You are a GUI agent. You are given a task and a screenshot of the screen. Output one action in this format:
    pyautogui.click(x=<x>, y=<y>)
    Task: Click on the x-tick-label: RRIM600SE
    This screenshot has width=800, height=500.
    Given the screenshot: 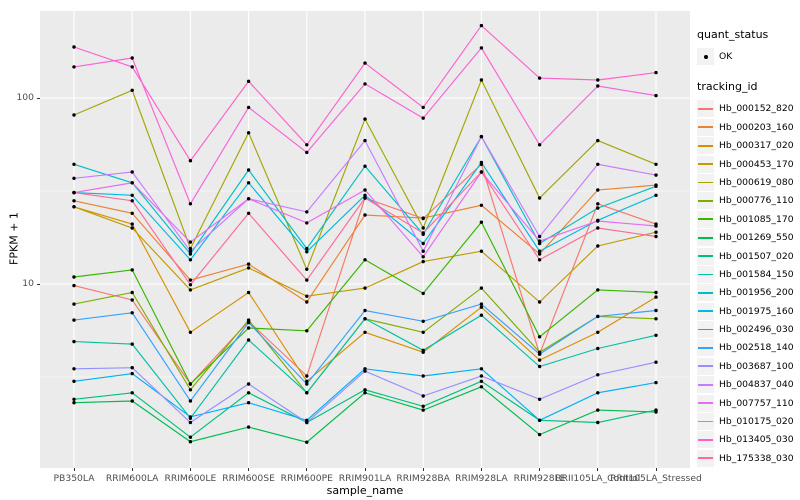 What is the action you would take?
    pyautogui.click(x=248, y=478)
    